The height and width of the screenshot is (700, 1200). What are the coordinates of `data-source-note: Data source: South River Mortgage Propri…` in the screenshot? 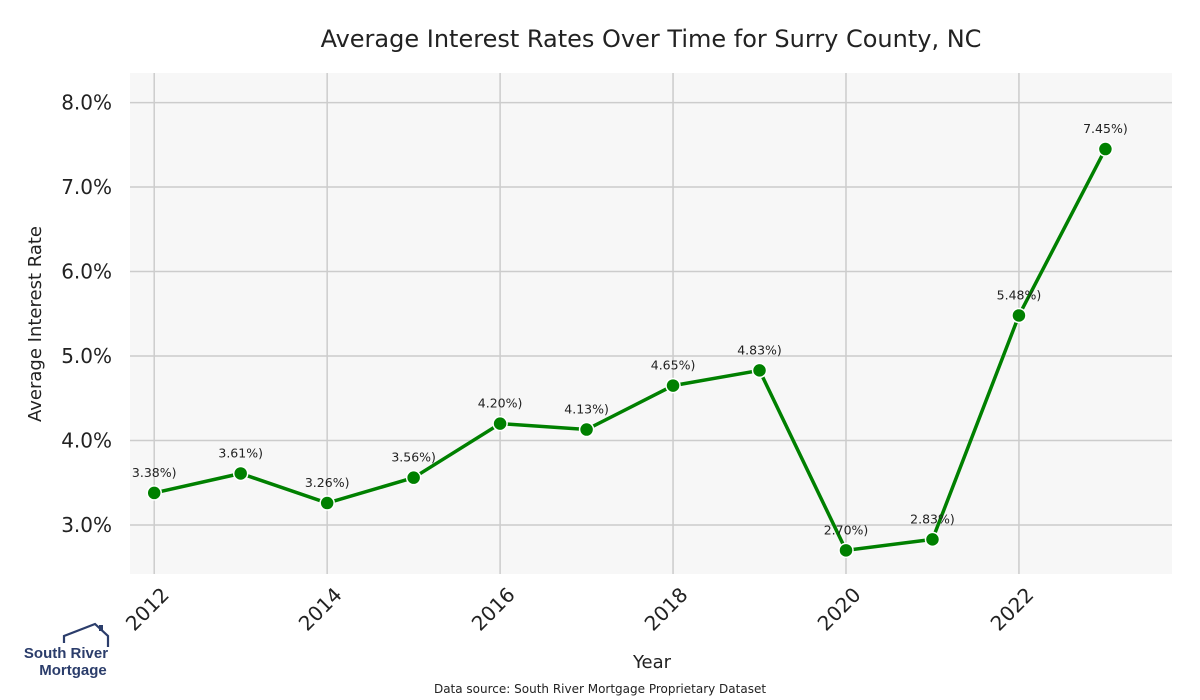 It's located at (600, 689).